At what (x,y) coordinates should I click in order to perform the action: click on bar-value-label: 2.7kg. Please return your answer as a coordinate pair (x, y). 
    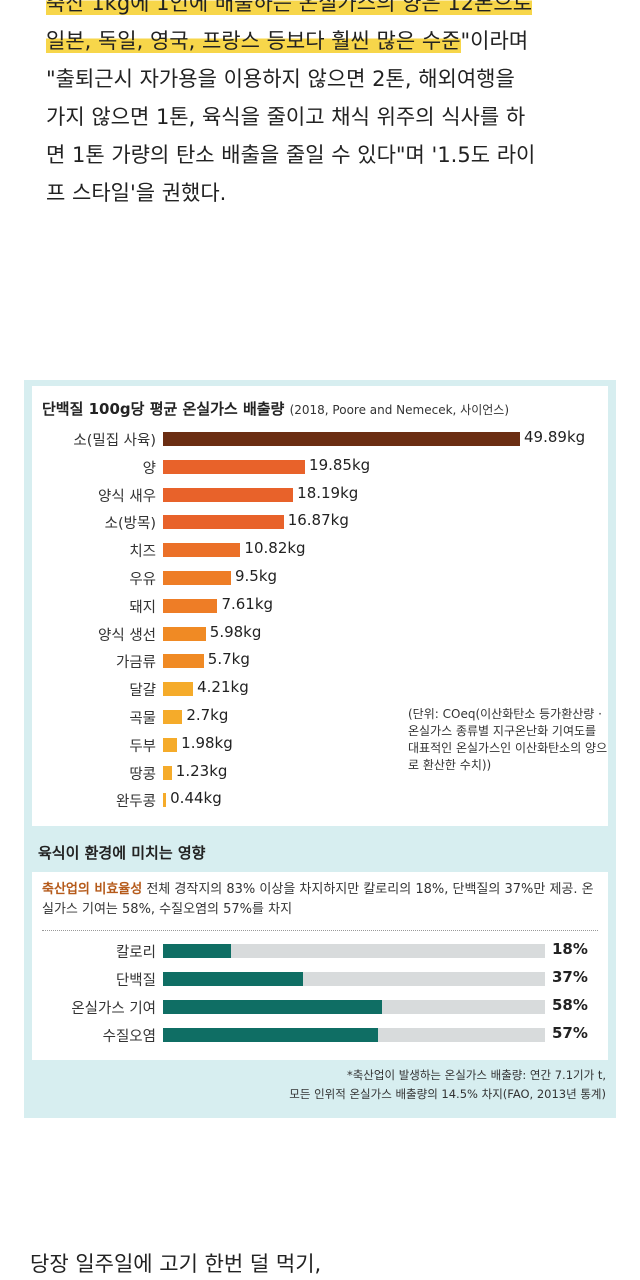
    Looking at the image, I should click on (207, 715).